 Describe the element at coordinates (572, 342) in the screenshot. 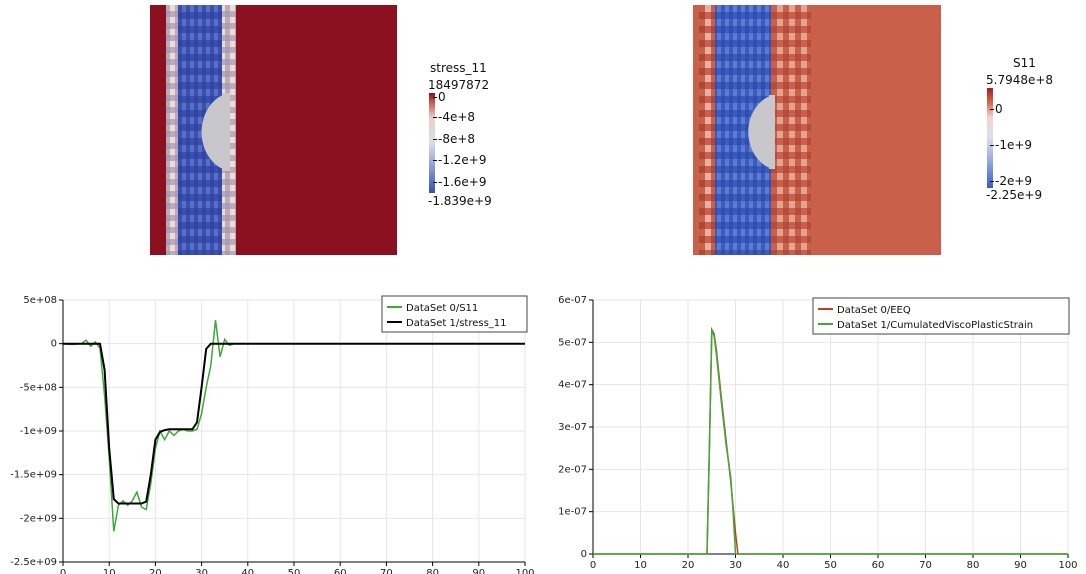

I see `y-tick-label: 5e-07` at that location.